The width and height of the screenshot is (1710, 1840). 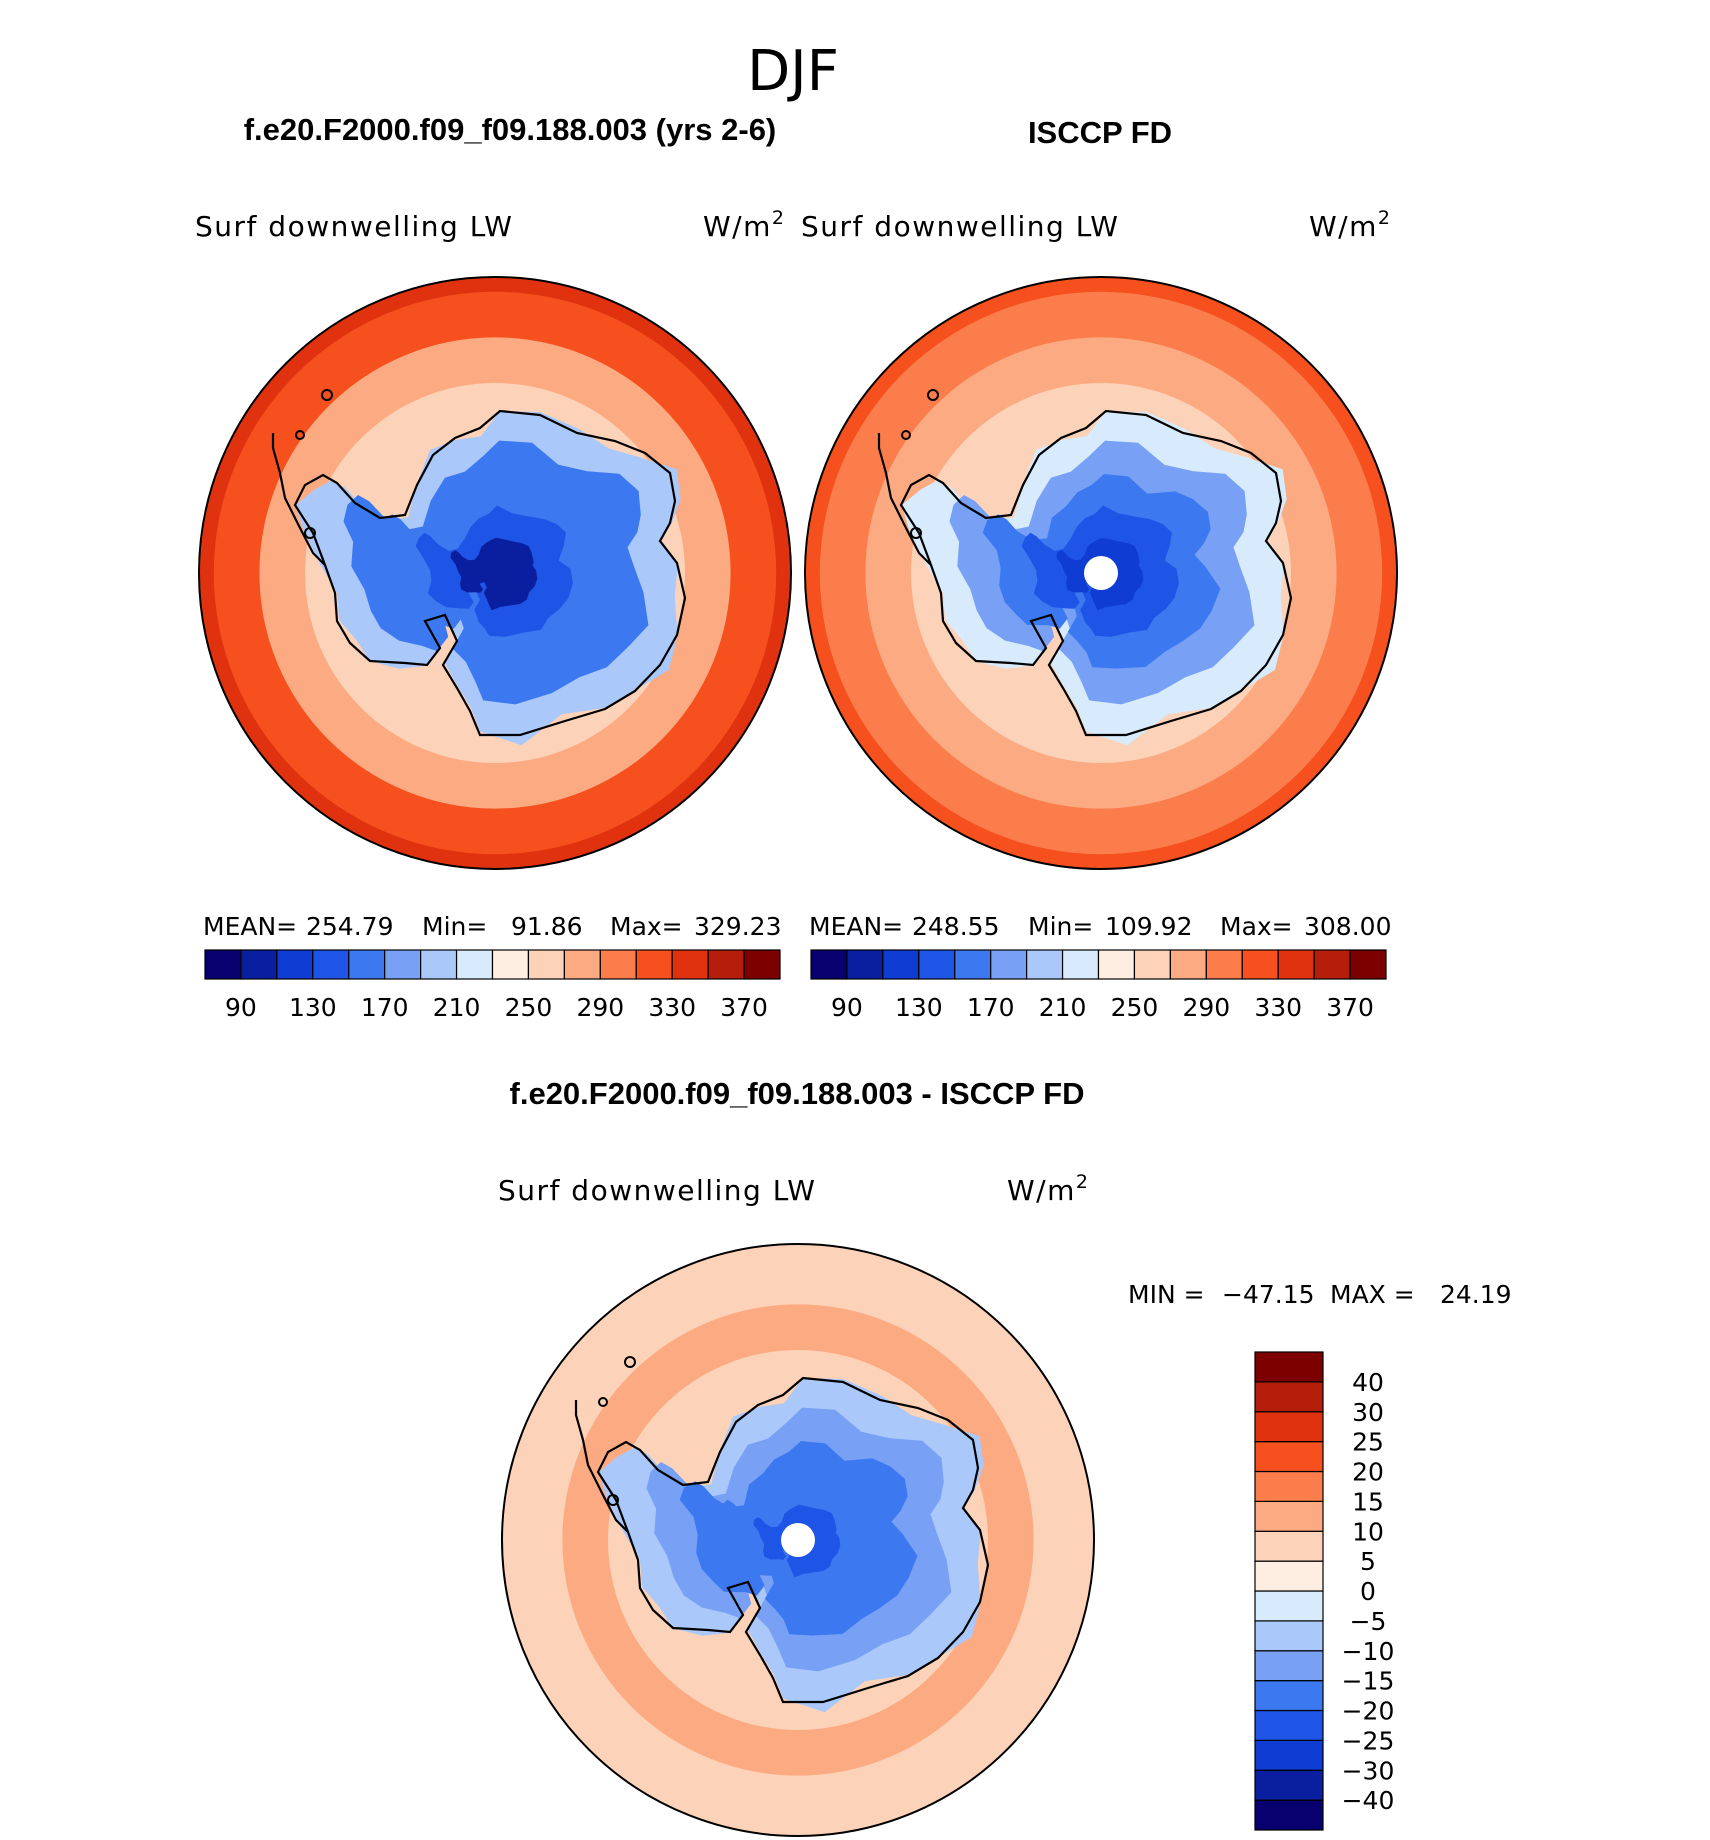 I want to click on panel-1-mean-label: MEAN=, so click(x=250, y=926).